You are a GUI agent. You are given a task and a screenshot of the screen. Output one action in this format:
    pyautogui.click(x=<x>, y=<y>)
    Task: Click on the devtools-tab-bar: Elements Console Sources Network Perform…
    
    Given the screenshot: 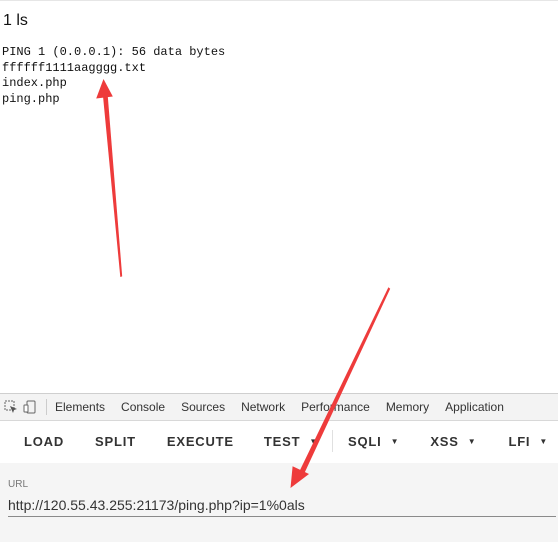 What is the action you would take?
    pyautogui.click(x=279, y=407)
    